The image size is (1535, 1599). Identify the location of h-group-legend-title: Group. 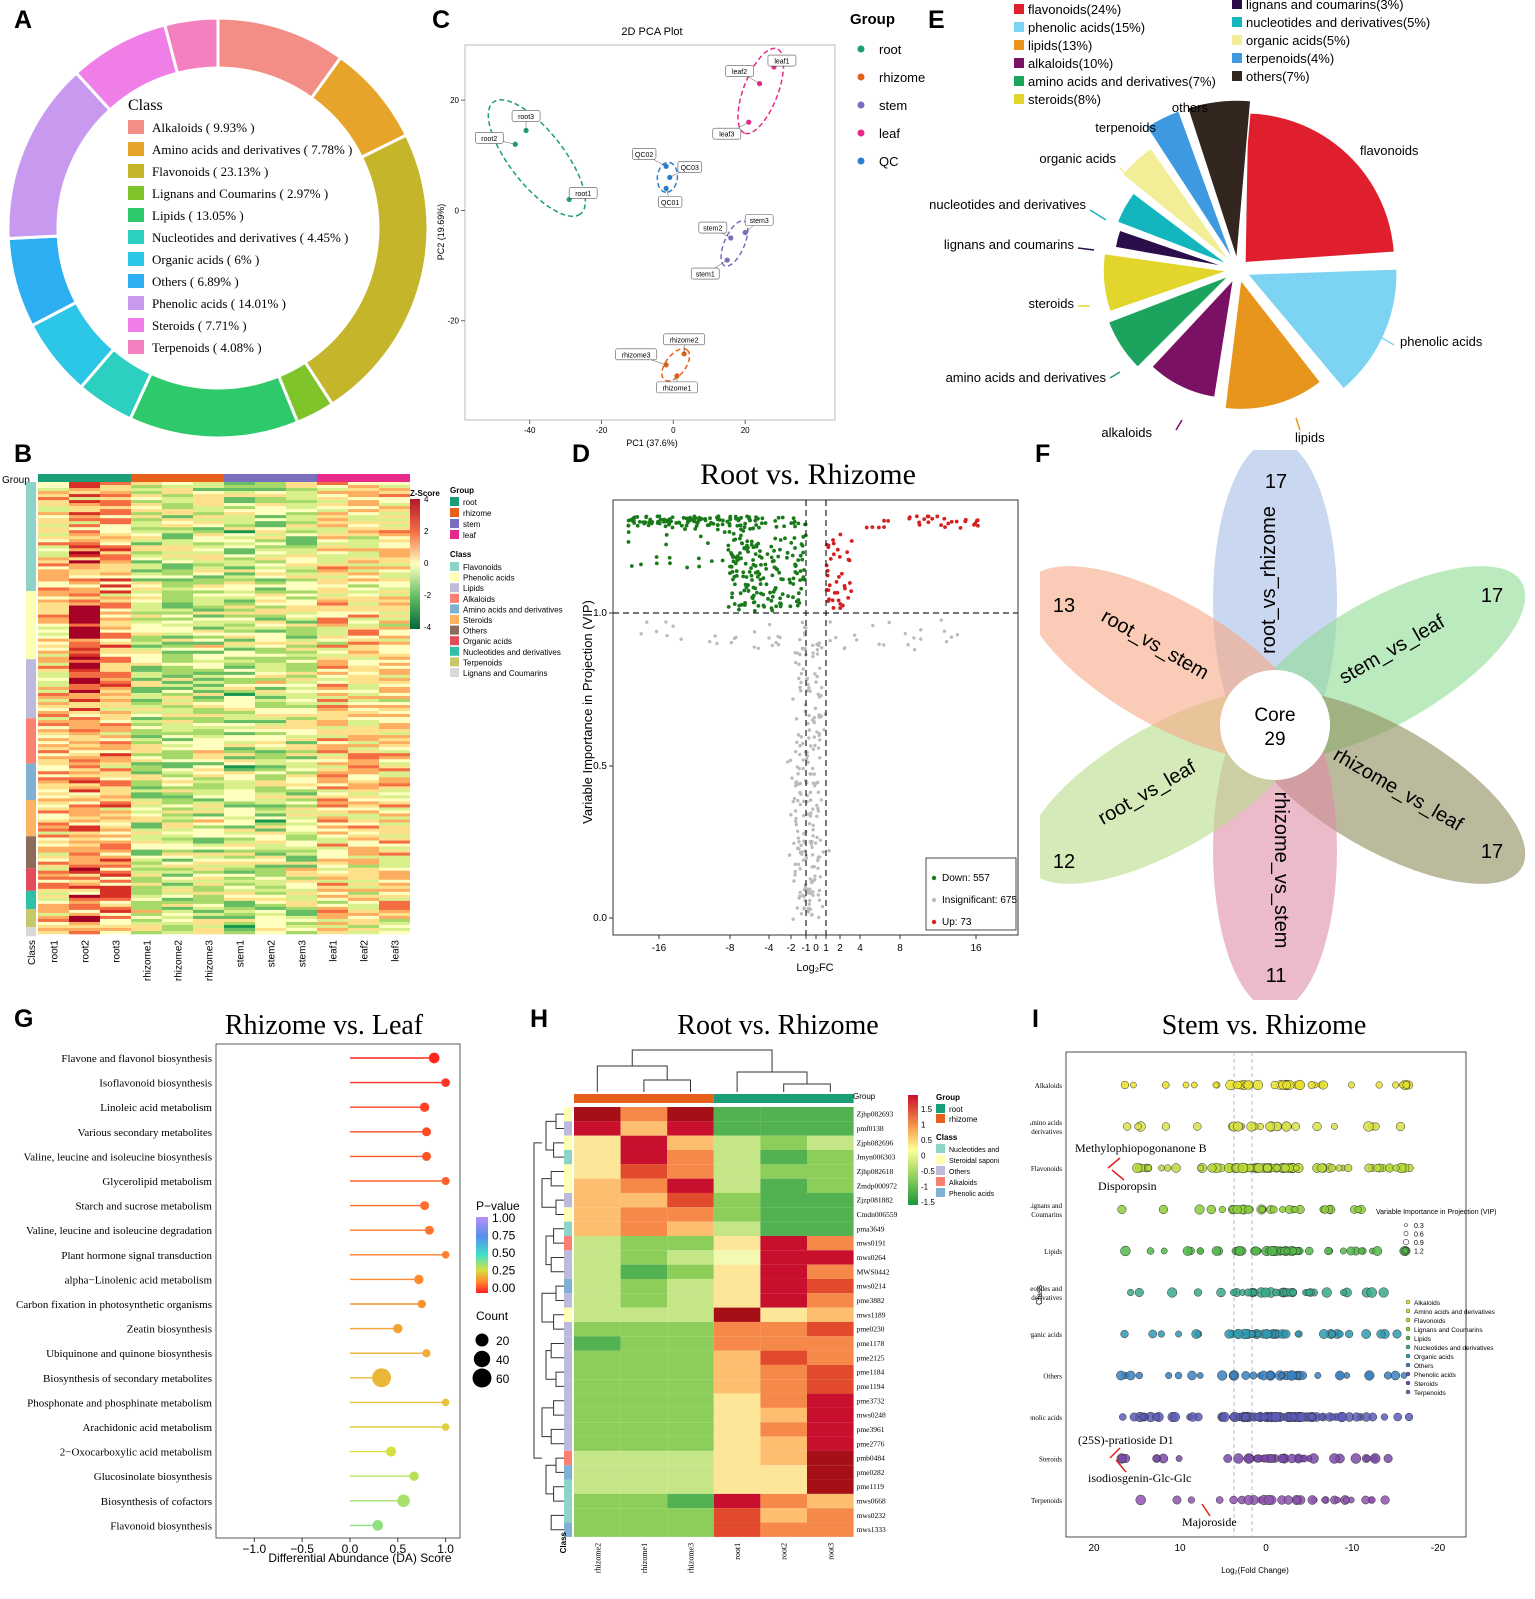
(948, 1097).